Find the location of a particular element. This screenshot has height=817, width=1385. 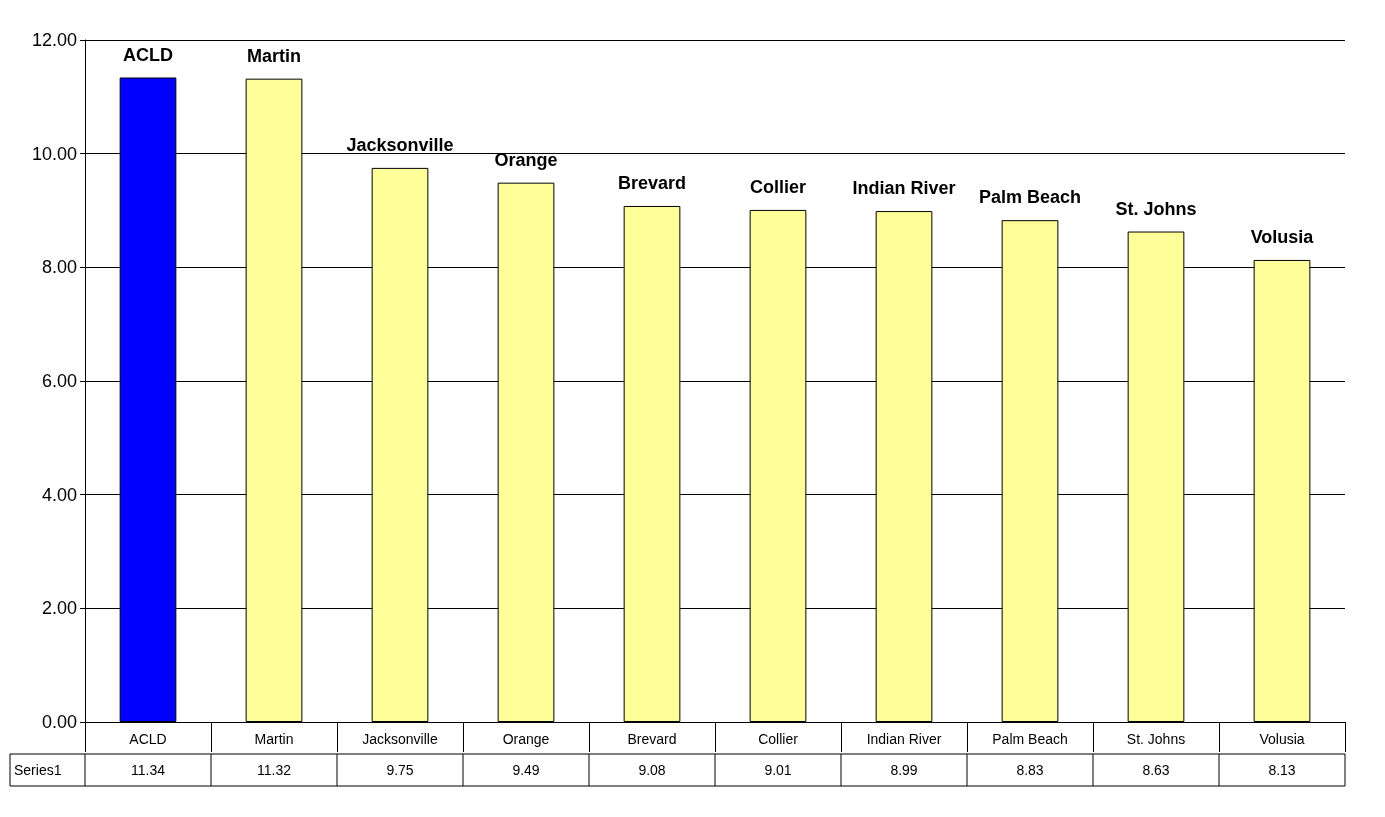

x-tick-label: Collier is located at coordinates (778, 739).